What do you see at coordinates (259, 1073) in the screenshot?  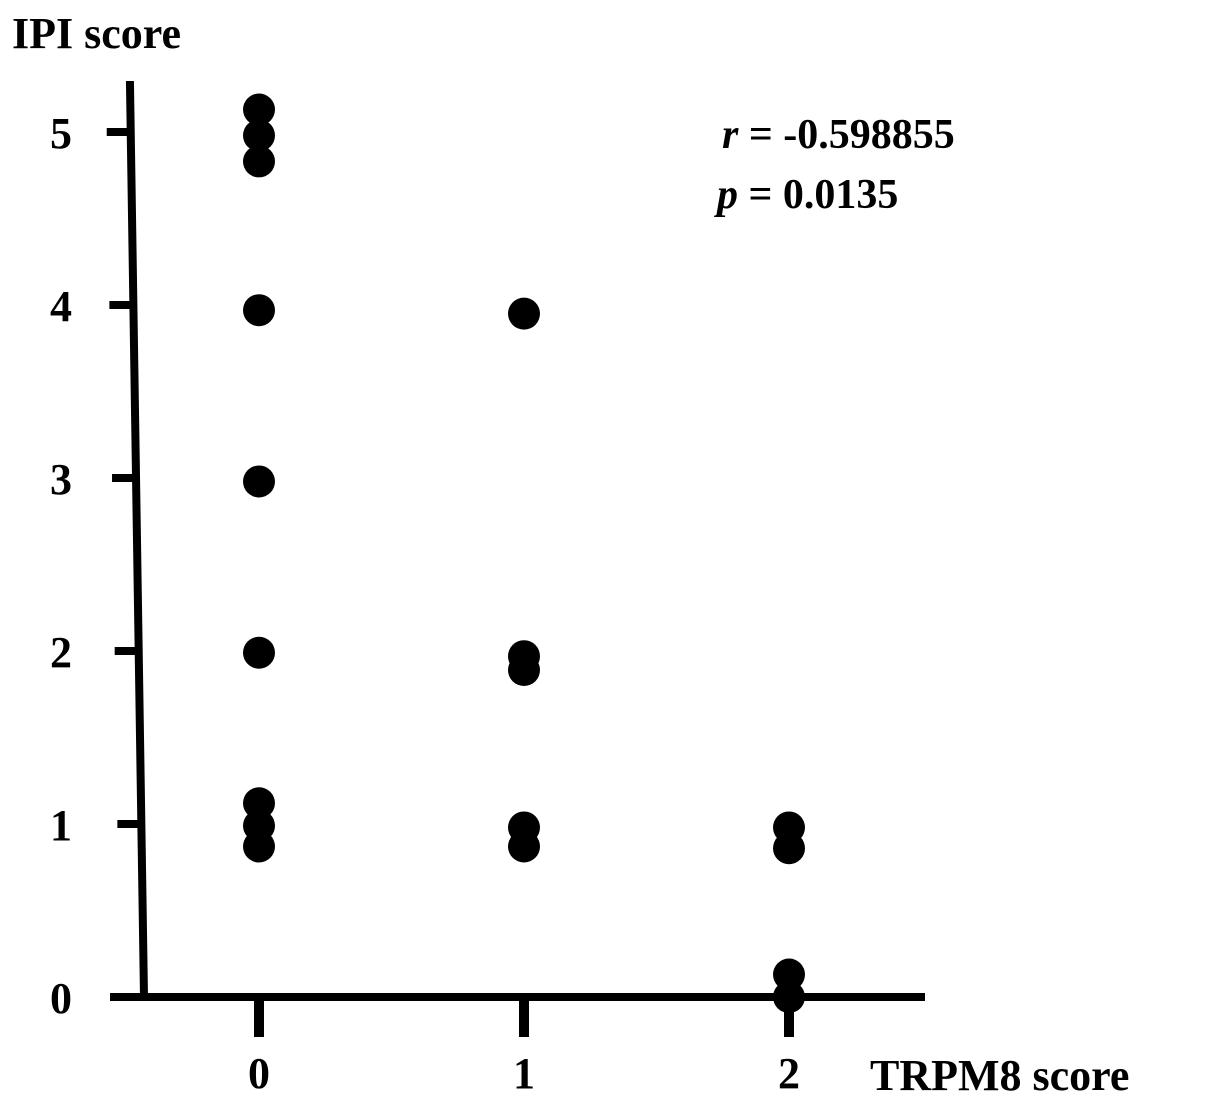 I see `x-tick-label: 0` at bounding box center [259, 1073].